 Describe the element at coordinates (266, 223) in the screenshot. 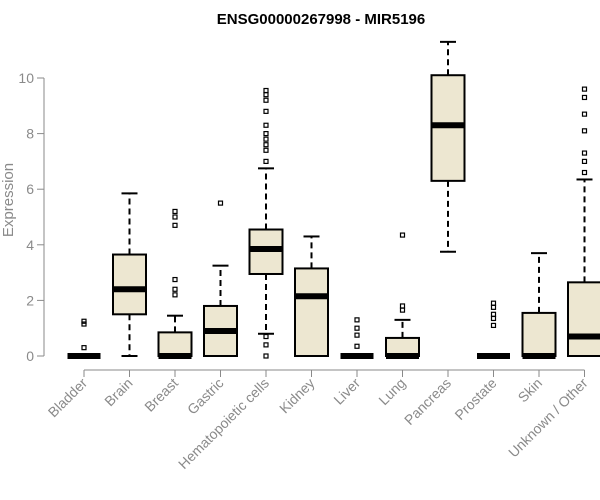

I see `box-hematopoietic-cells` at that location.